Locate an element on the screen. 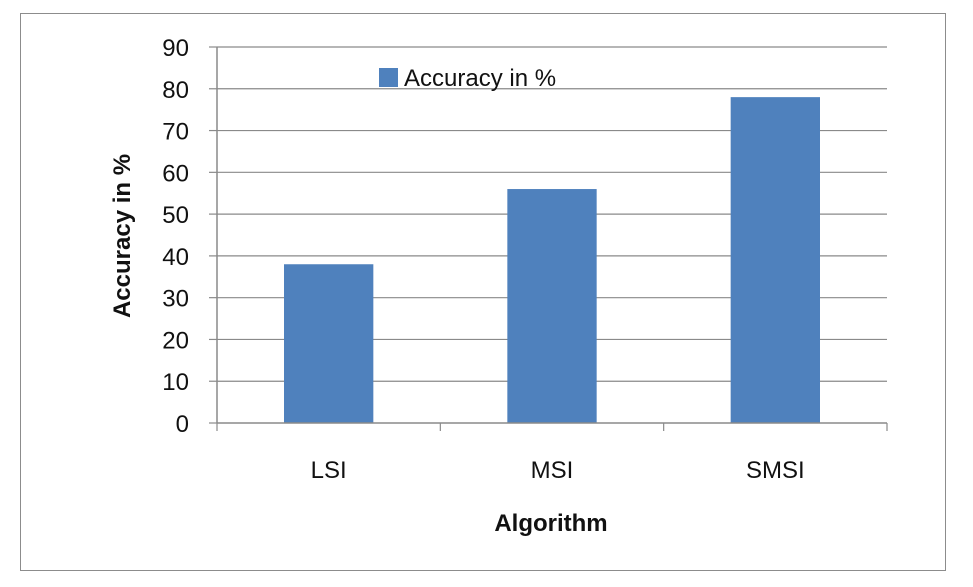 The image size is (973, 587). x-tick-label-lsi: LSI is located at coordinates (329, 470).